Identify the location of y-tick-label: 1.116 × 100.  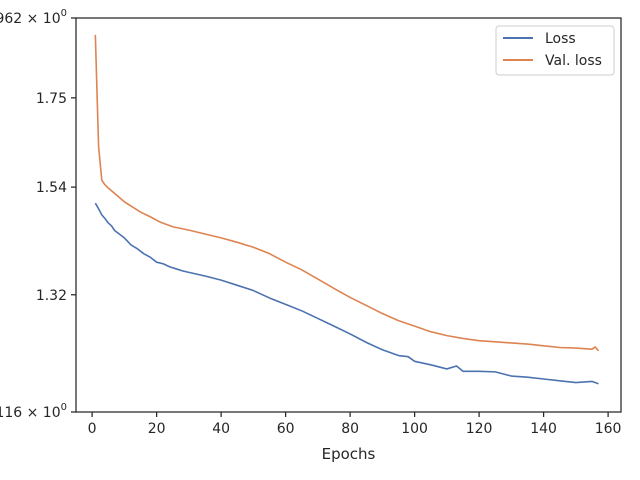
(33, 411).